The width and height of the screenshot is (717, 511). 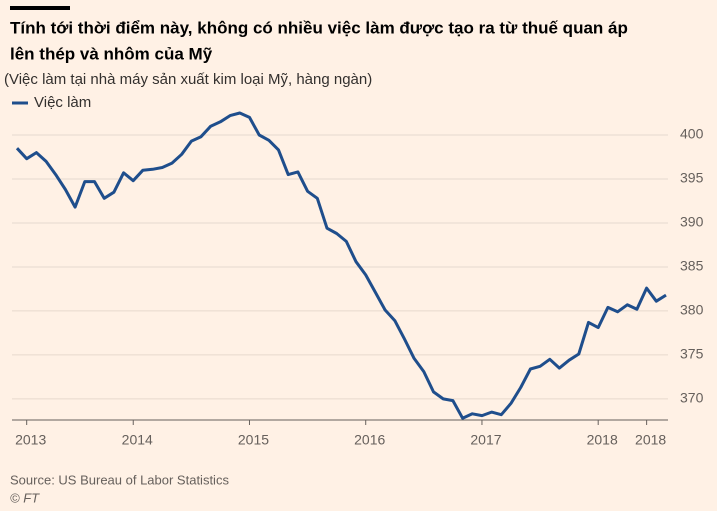 What do you see at coordinates (119, 479) in the screenshot?
I see `source: Source: US Bureau of Labor Statistics` at bounding box center [119, 479].